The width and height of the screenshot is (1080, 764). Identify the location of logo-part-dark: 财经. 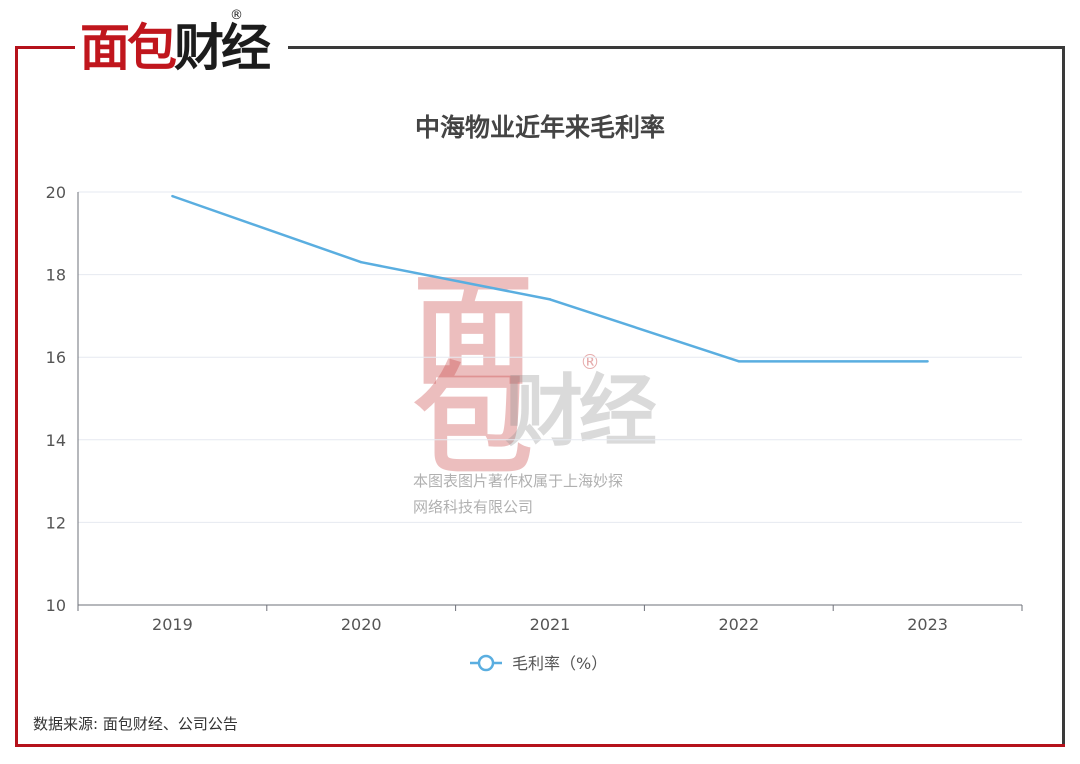
(222, 48).